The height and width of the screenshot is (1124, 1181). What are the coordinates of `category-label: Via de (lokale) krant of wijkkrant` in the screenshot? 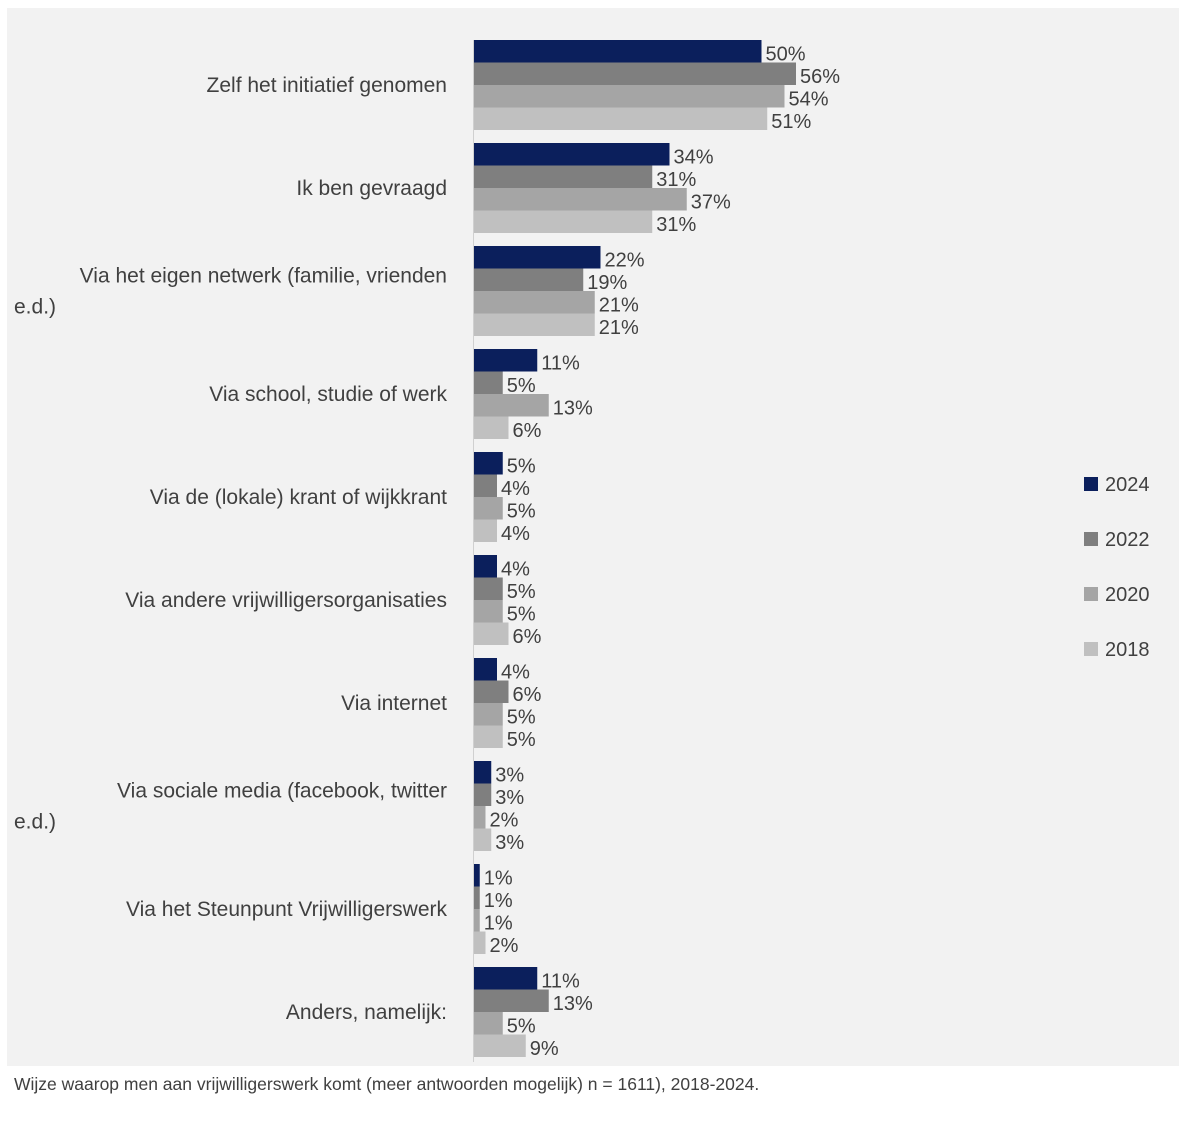 It's located at (298, 497).